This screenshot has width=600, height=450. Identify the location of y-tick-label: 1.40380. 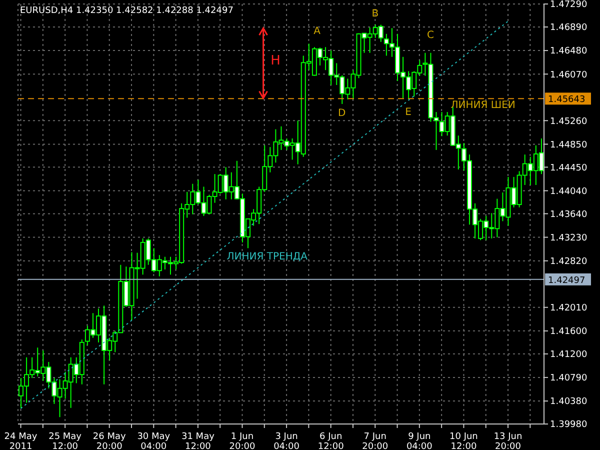
(569, 402).